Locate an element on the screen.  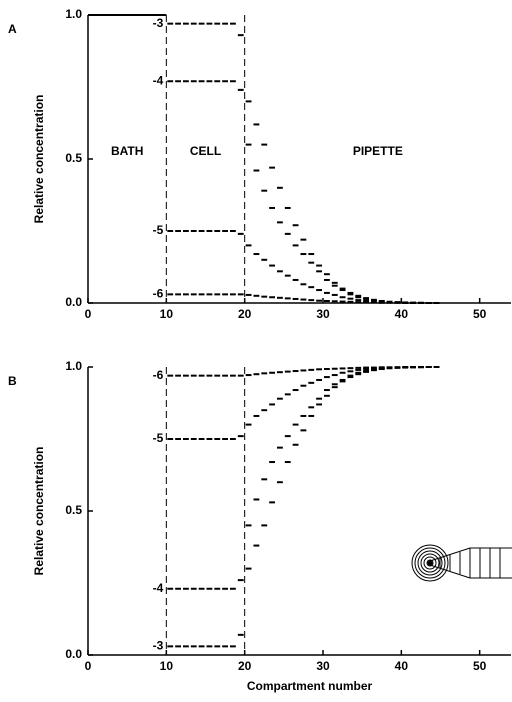
panel-label: A is located at coordinates (12, 29).